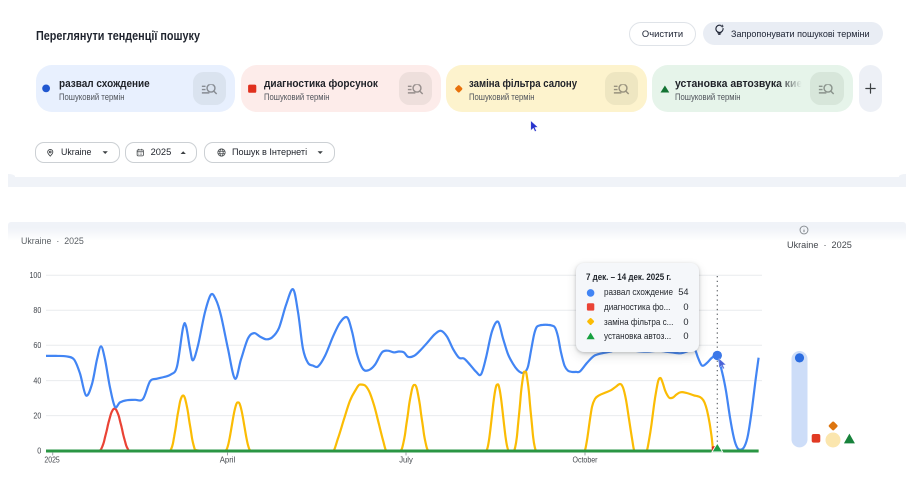 The height and width of the screenshot is (478, 914). I want to click on svg-text: 100, so click(36, 275).